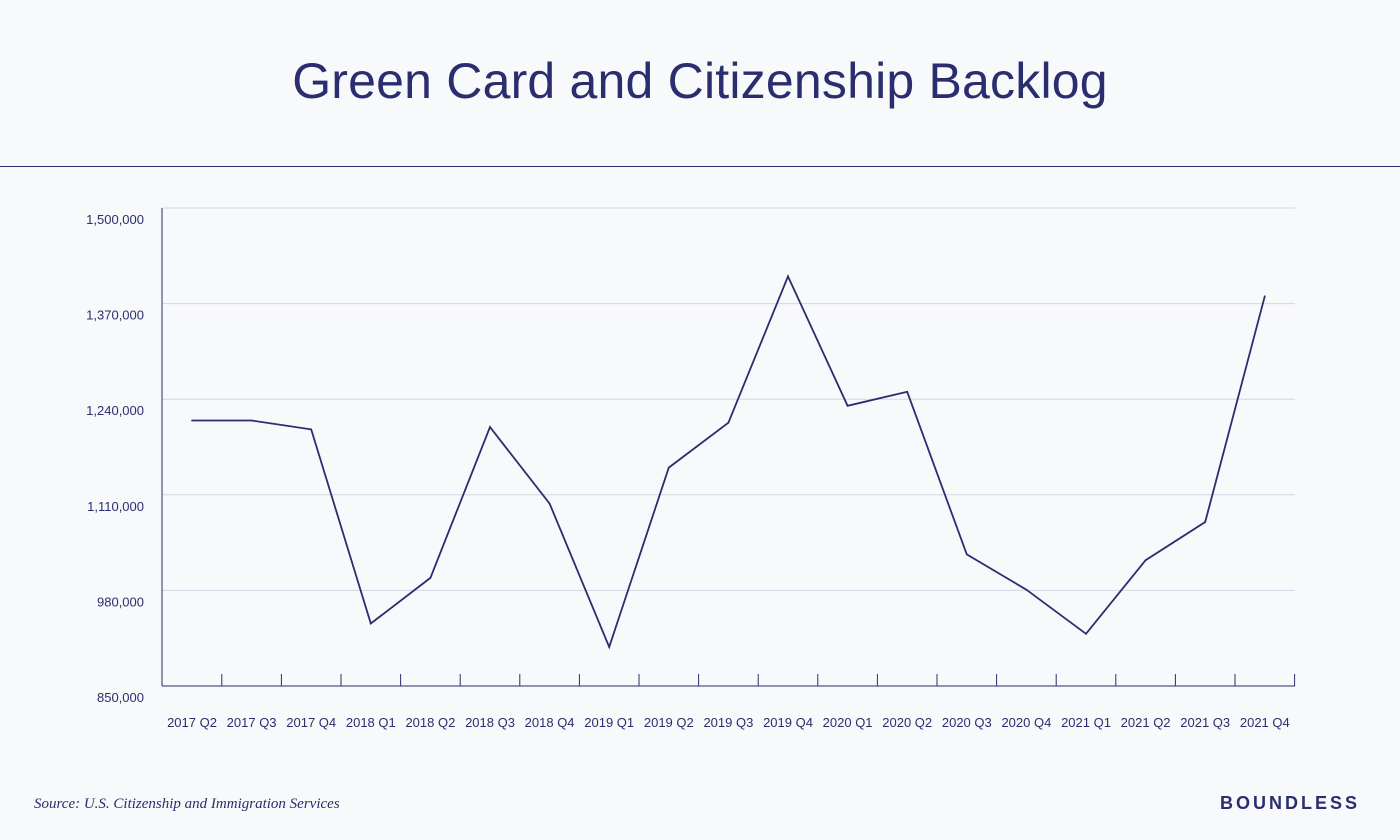  Describe the element at coordinates (1205, 722) in the screenshot. I see `x-tick-label: 2021 Q3` at that location.